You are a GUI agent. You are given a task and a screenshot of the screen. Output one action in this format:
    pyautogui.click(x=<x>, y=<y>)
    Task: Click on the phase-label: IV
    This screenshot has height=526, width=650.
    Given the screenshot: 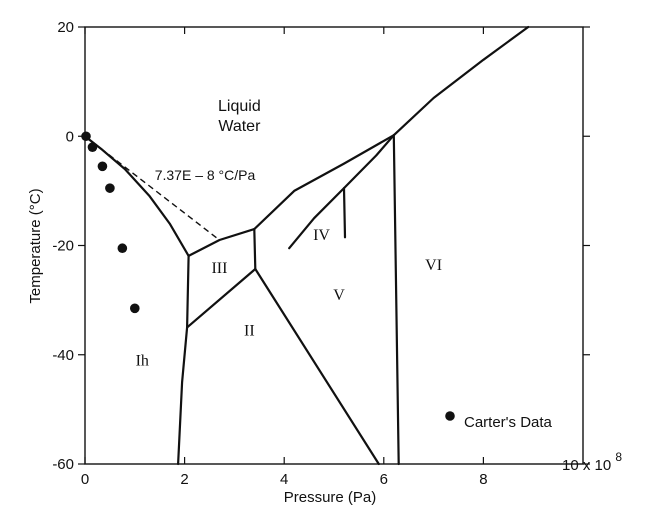 What is the action you would take?
    pyautogui.click(x=321, y=235)
    